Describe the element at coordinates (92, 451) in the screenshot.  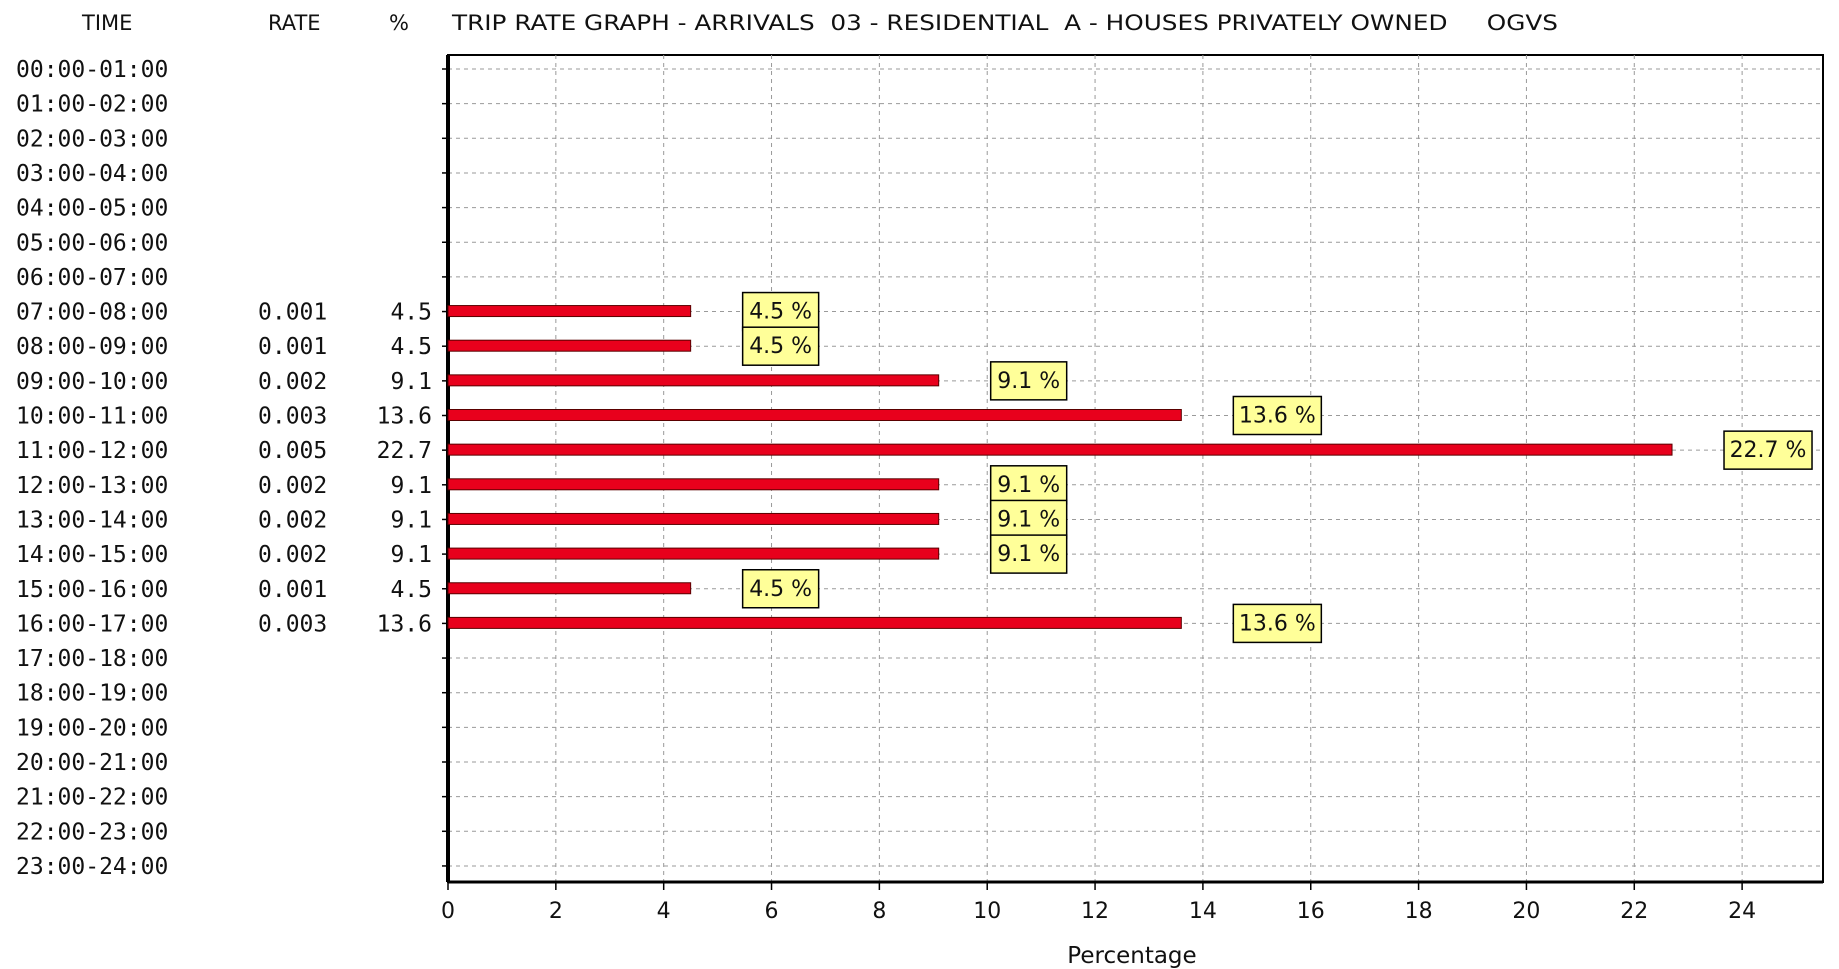
I see `time-label: 11:00-12:00` at that location.